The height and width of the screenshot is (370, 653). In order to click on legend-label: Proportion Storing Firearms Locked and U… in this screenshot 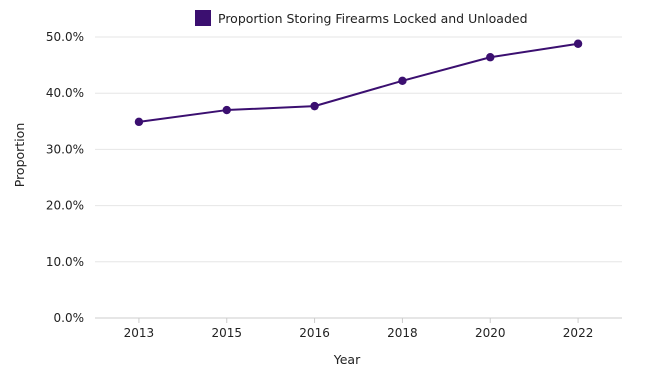, I will do `click(373, 18)`.